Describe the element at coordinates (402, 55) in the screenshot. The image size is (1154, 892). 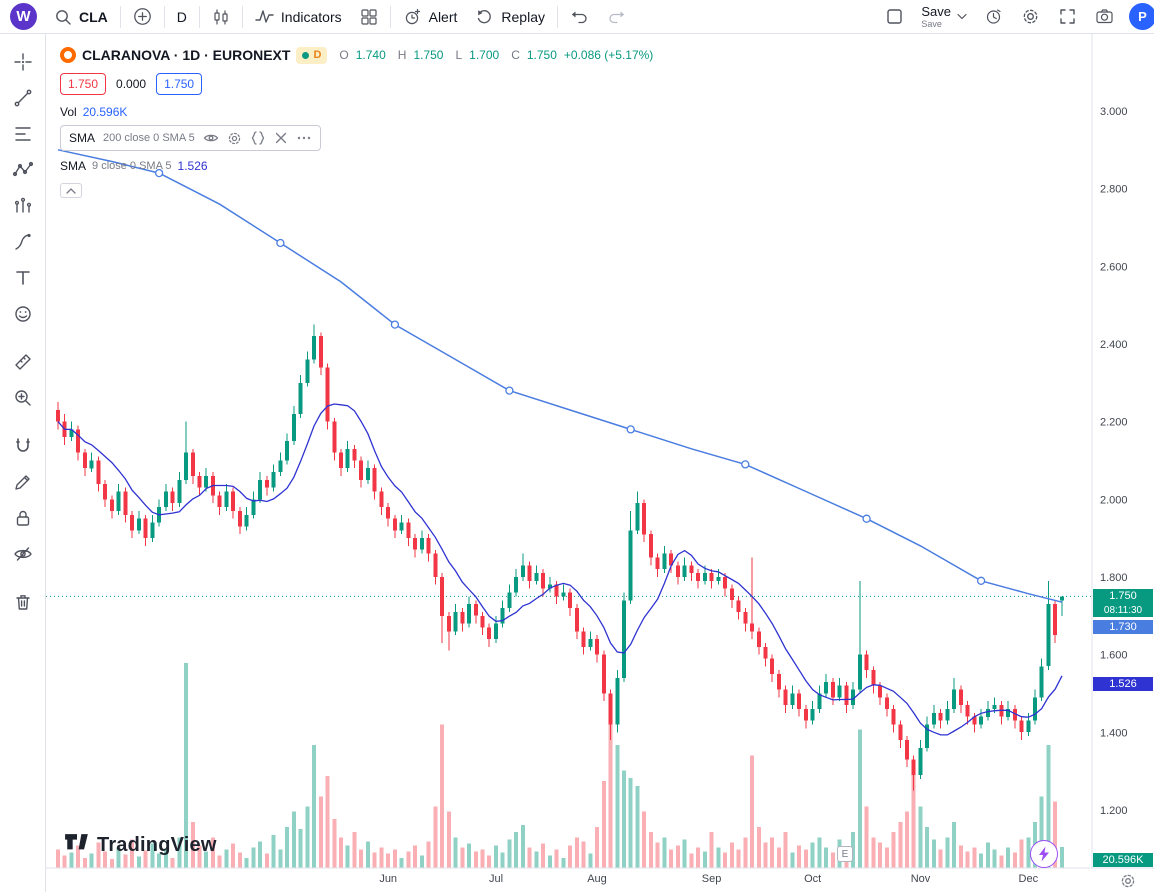
I see `high-label: H` at that location.